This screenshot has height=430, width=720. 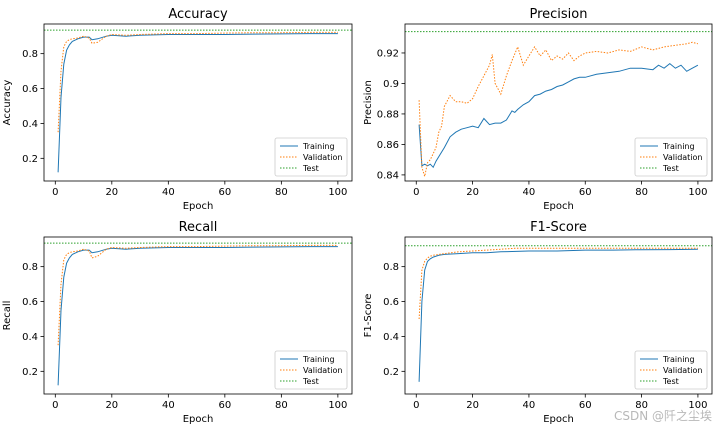 I want to click on f1-score-training-line, so click(x=558, y=315).